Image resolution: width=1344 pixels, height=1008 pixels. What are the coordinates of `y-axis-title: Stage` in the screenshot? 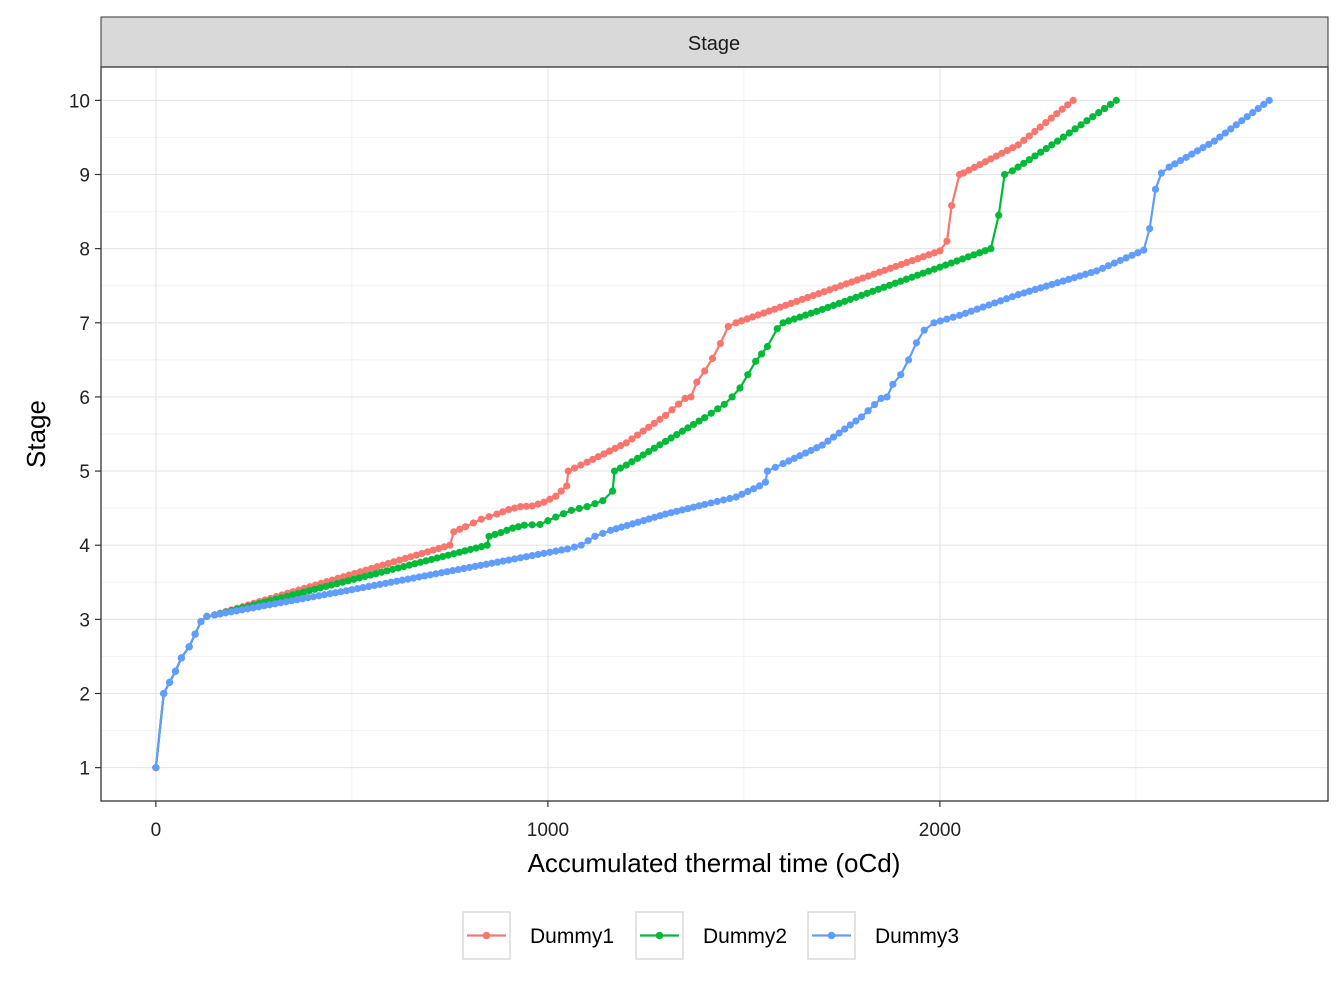 It's located at (36, 434).